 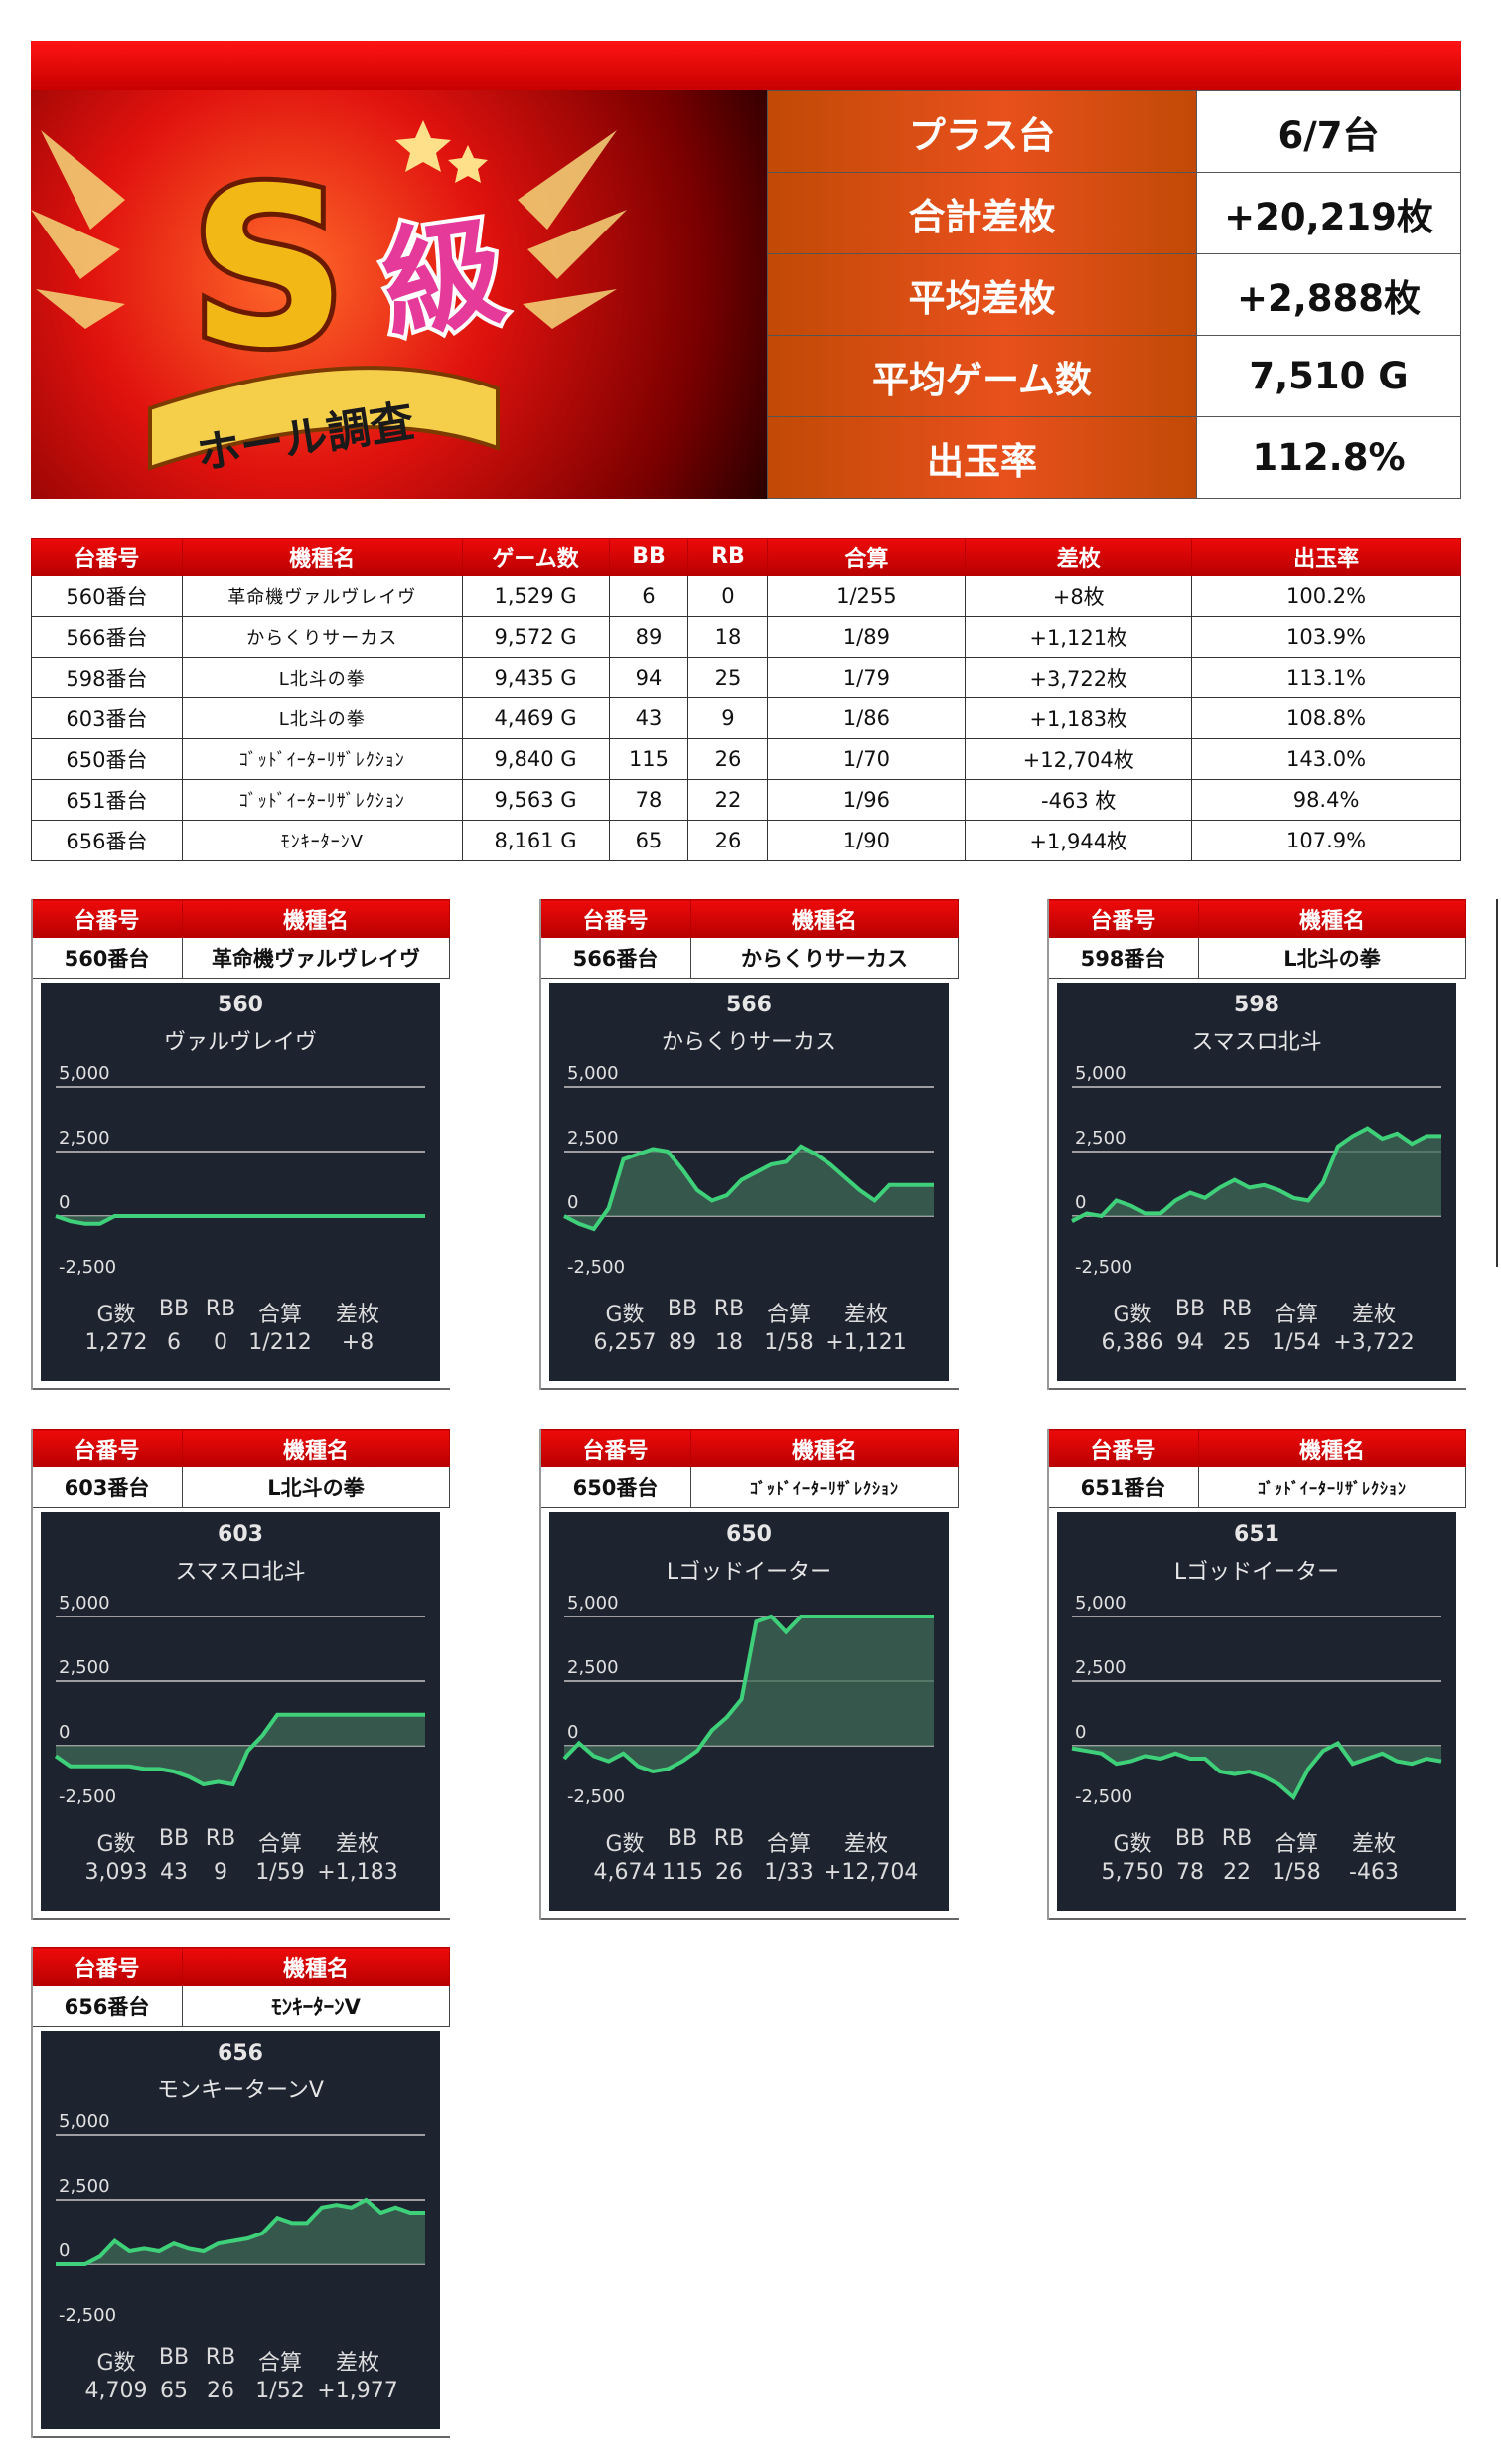 What do you see at coordinates (1123, 958) in the screenshot?
I see `card-unit: 598番台` at bounding box center [1123, 958].